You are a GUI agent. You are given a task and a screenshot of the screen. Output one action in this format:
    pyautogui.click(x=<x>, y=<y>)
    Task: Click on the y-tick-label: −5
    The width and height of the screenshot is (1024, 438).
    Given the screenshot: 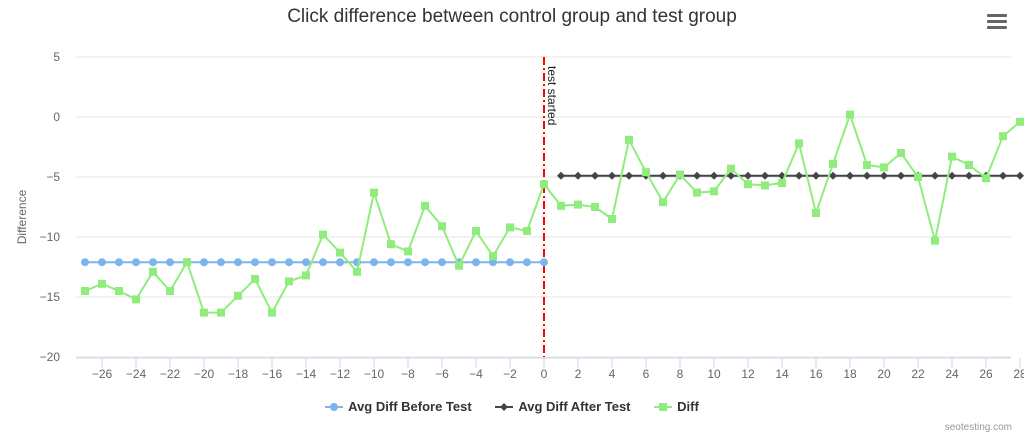 What is the action you would take?
    pyautogui.click(x=53, y=177)
    